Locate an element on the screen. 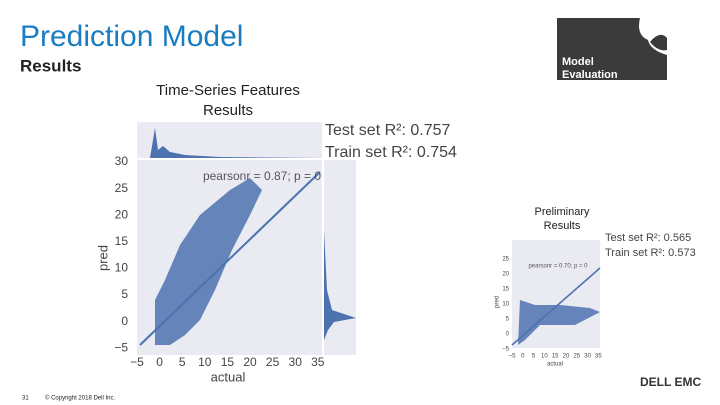 The width and height of the screenshot is (720, 405). badge-text: Model is located at coordinates (578, 62).